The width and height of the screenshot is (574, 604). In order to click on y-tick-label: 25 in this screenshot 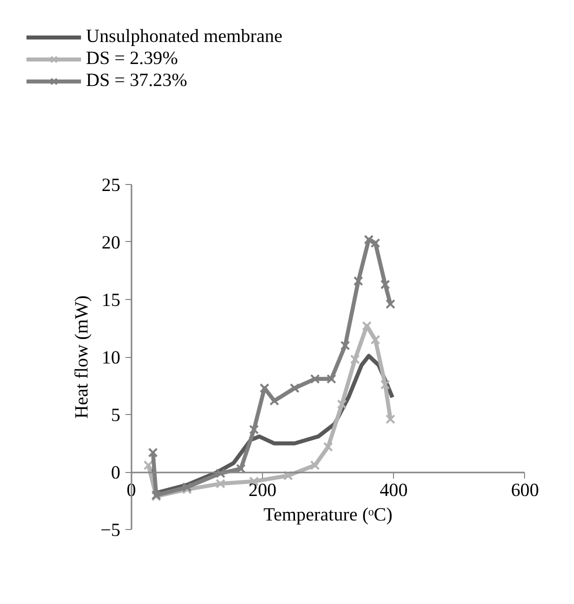, I will do `click(111, 185)`.